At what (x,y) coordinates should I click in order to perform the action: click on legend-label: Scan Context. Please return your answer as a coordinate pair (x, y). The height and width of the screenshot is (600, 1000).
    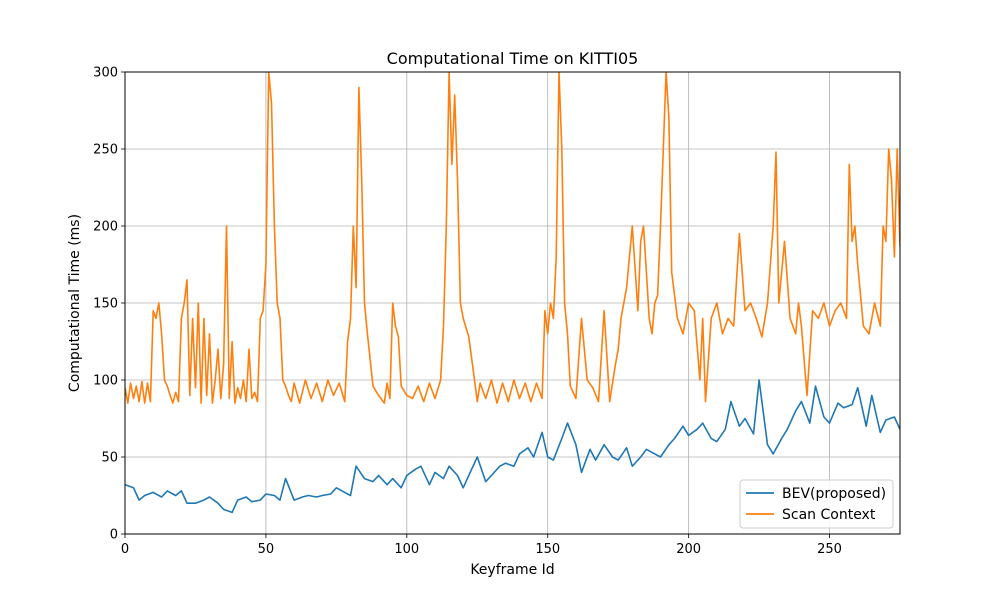
    Looking at the image, I should click on (829, 515).